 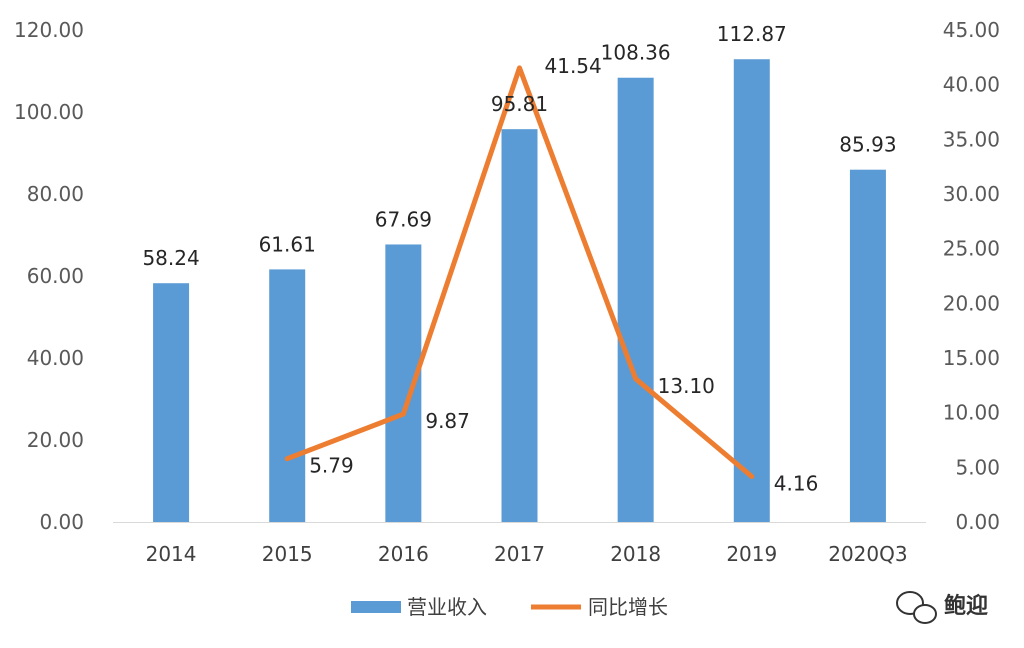 I want to click on x-tick-label: 2014, so click(x=171, y=554).